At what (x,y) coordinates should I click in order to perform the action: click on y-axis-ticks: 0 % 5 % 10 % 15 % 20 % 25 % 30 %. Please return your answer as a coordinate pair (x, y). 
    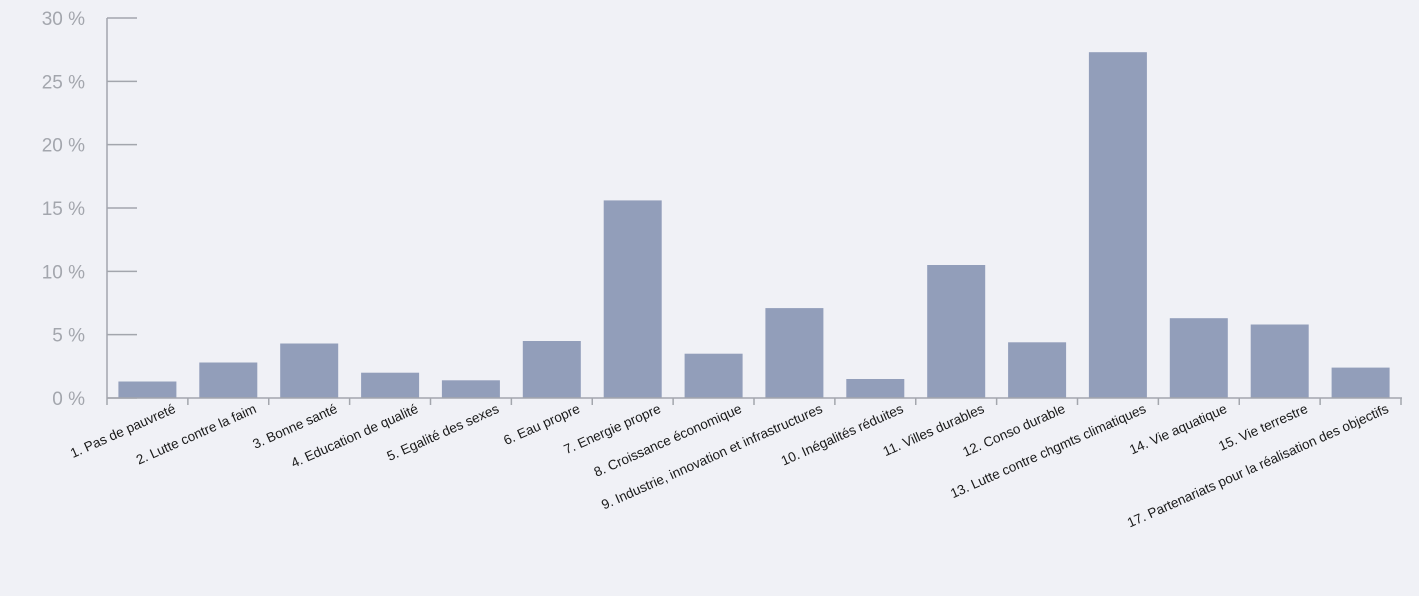
    Looking at the image, I should click on (89, 209).